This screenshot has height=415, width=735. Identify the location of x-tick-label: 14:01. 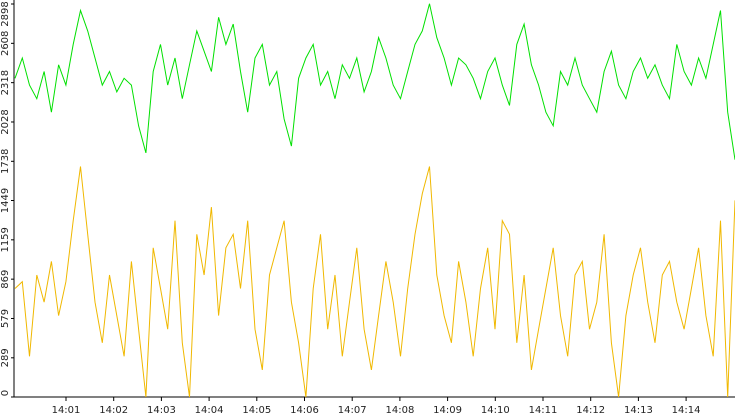
(66, 410).